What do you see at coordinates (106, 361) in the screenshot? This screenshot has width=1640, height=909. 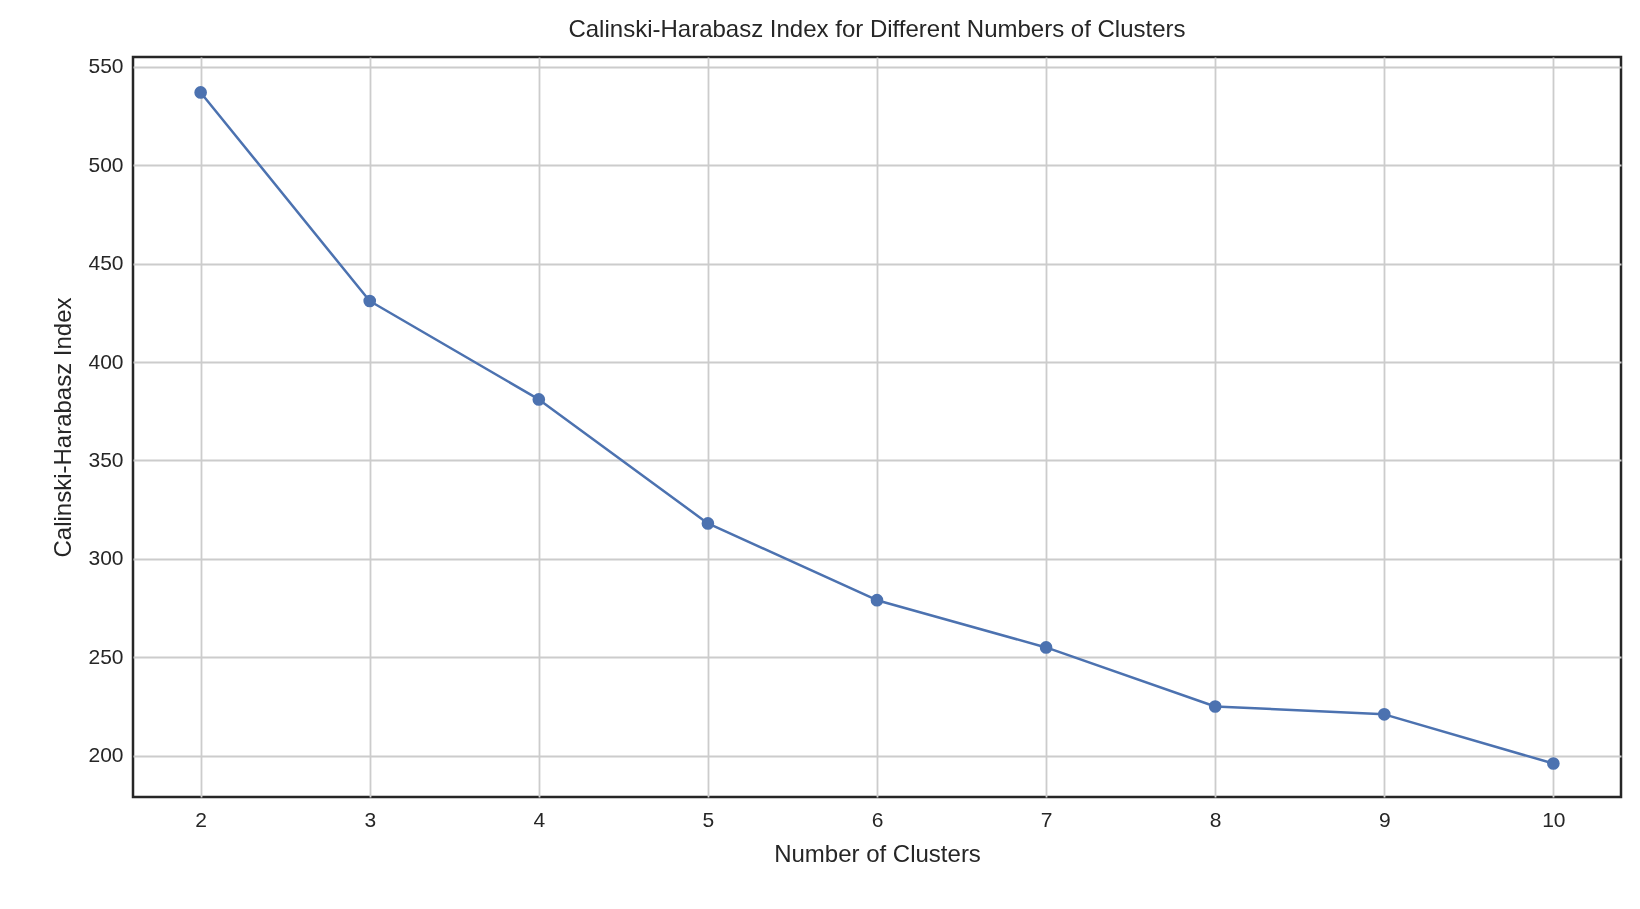 I see `y-tick-label: 400` at bounding box center [106, 361].